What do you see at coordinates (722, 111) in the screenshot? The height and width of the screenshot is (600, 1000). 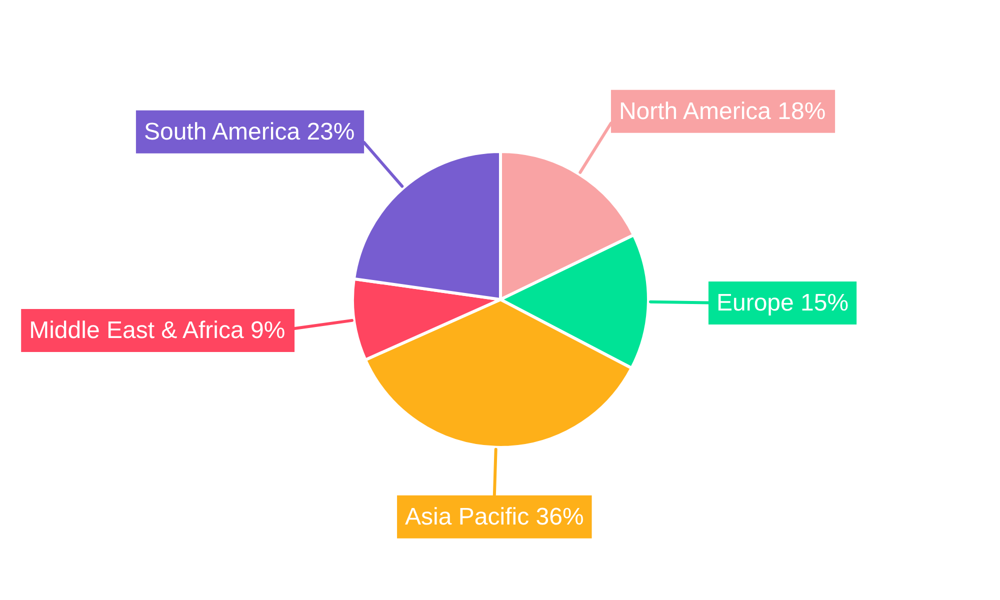 I see `slice-label: North America 18%` at bounding box center [722, 111].